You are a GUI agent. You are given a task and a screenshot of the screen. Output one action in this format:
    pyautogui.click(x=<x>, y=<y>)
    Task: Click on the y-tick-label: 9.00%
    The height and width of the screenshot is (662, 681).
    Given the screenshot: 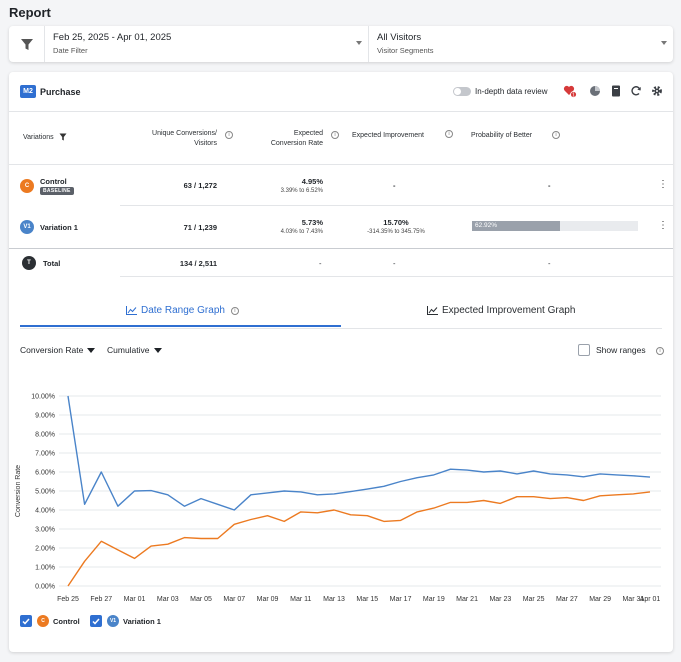 What is the action you would take?
    pyautogui.click(x=45, y=416)
    